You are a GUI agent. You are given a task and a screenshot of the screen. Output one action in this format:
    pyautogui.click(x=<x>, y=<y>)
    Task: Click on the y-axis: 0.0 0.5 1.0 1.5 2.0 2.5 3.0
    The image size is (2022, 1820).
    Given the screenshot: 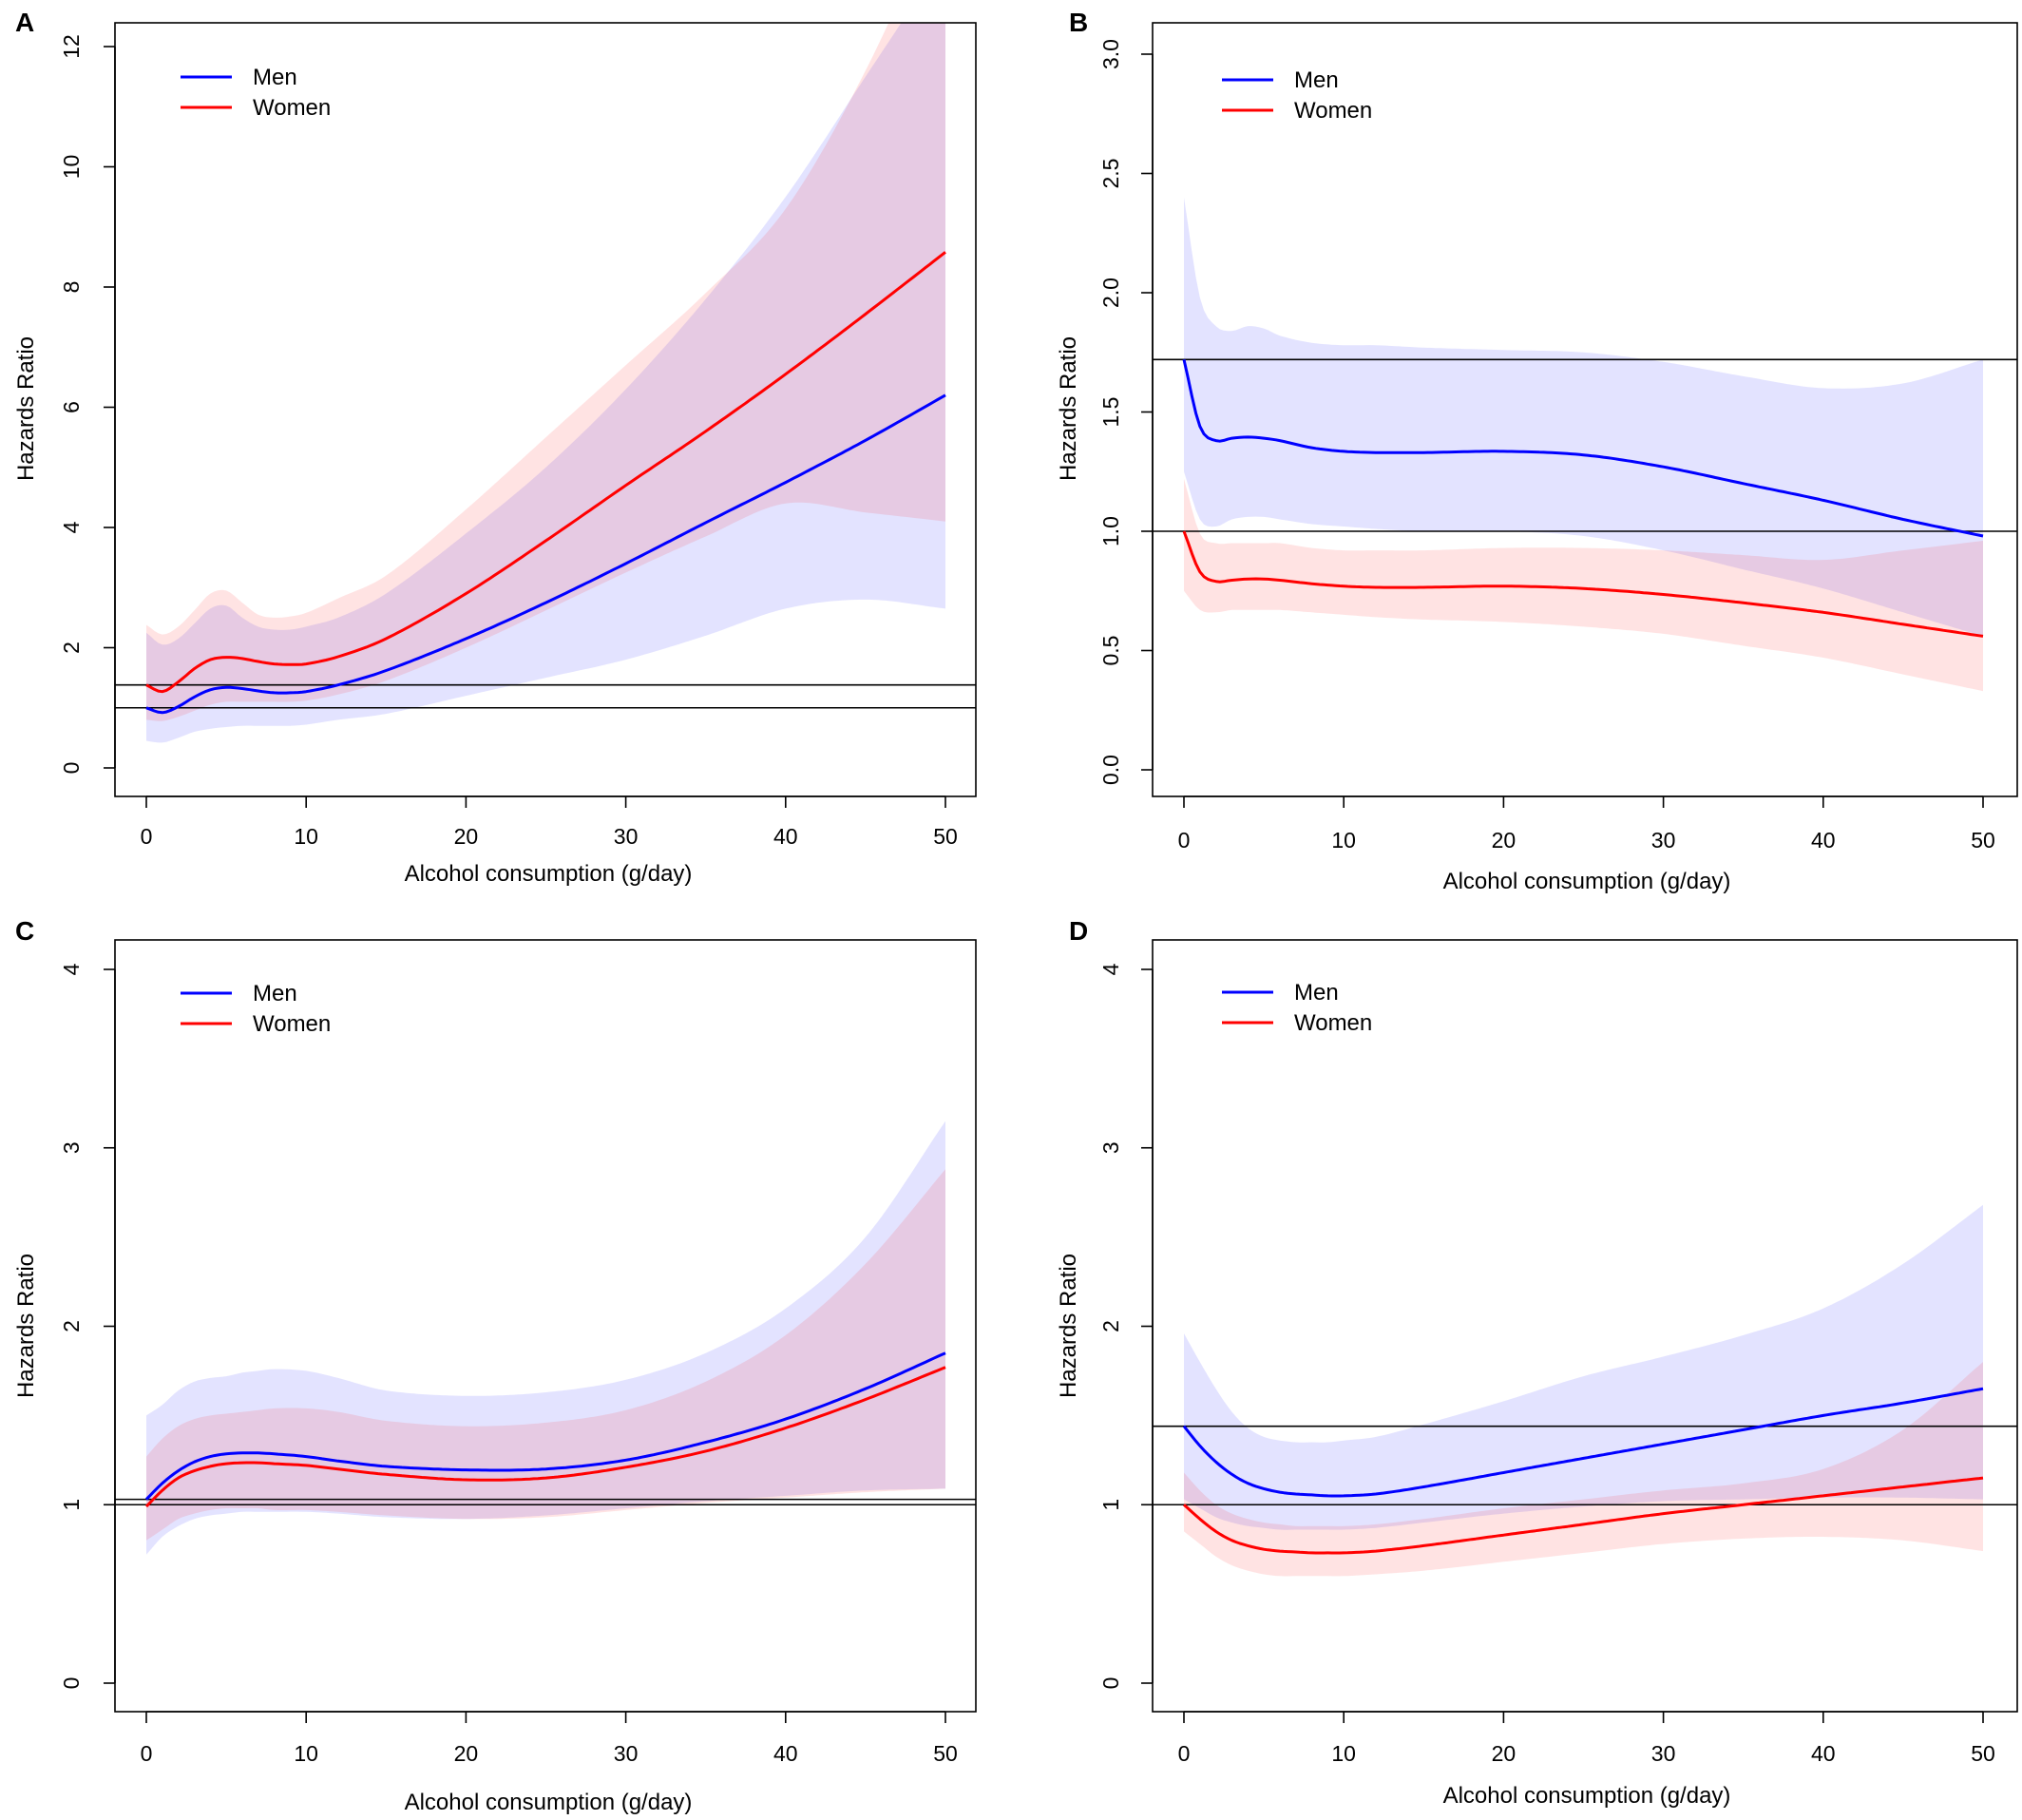 What is the action you would take?
    pyautogui.click(x=1126, y=412)
    